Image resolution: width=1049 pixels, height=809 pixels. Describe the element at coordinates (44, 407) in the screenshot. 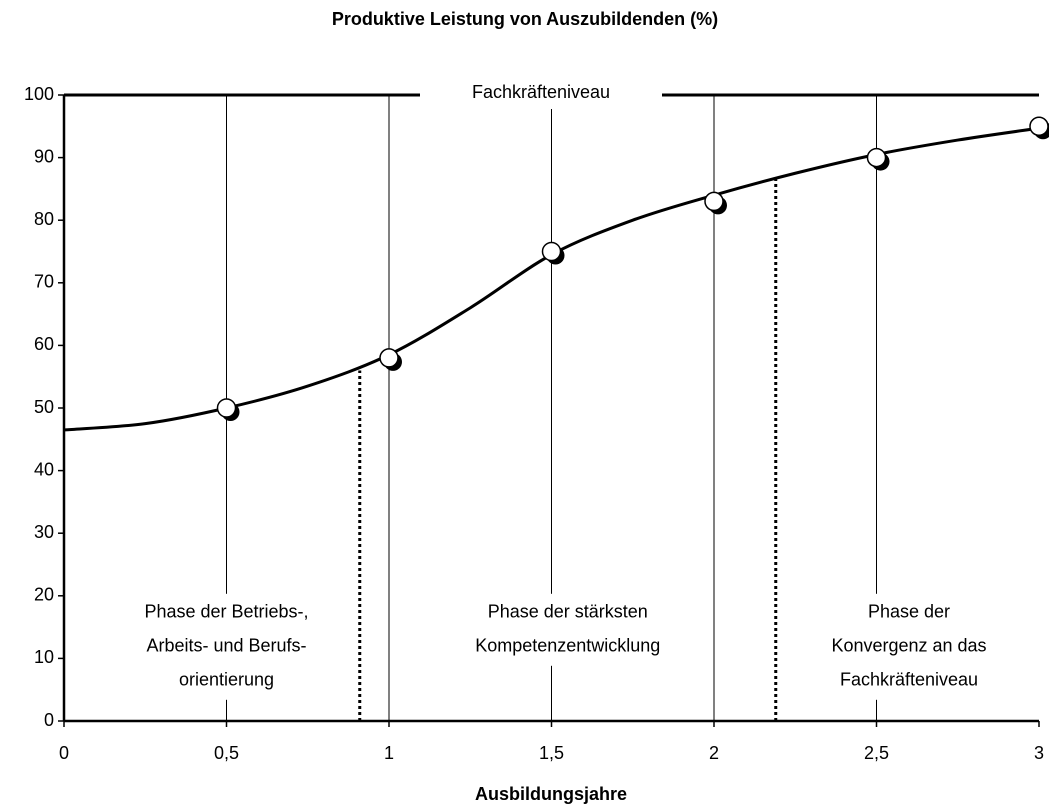

I see `y-tick-label: 50` at that location.